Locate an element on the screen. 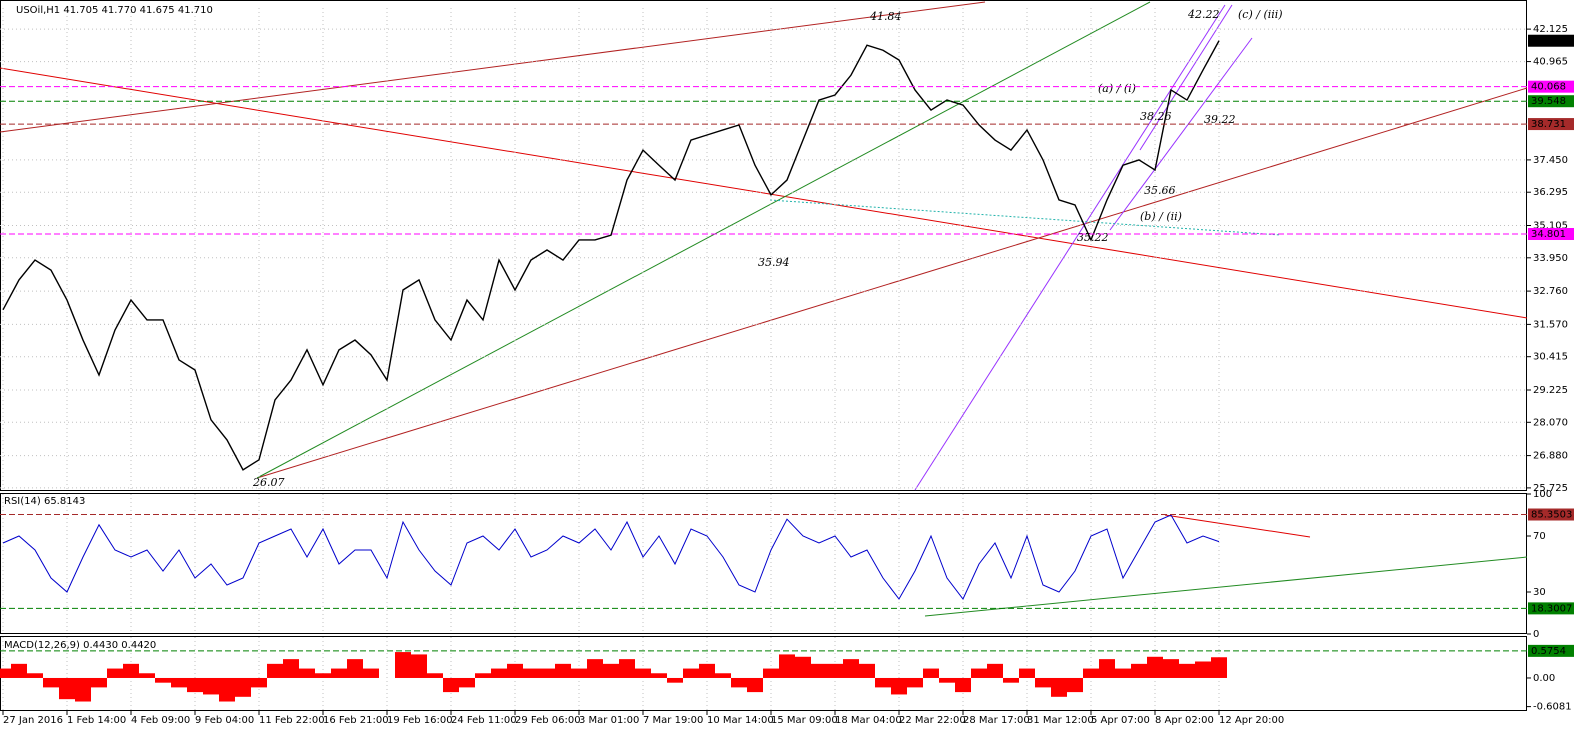  x-tick-label: 7 Mar 19:00 is located at coordinates (673, 720).